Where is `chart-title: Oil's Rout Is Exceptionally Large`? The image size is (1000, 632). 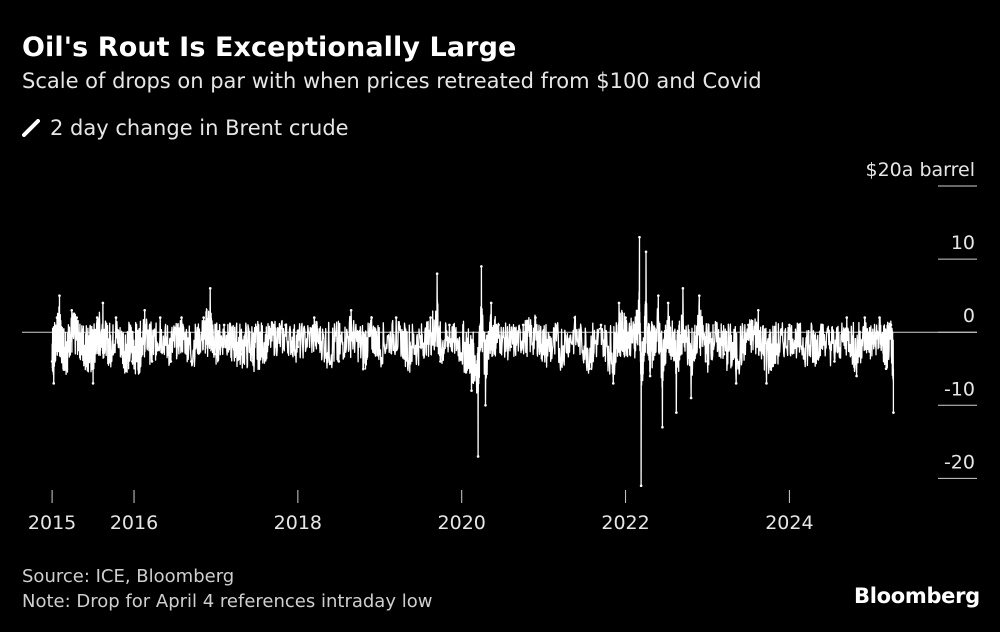 chart-title: Oil's Rout Is Exceptionally Large is located at coordinates (269, 47).